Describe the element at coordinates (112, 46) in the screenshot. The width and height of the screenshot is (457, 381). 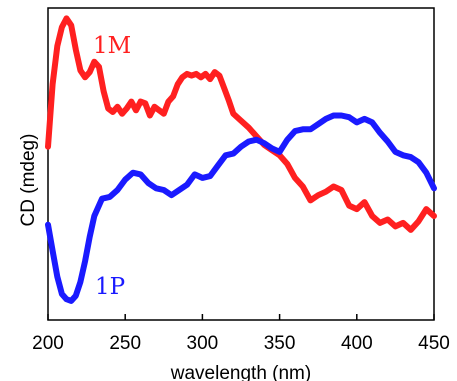
I see `series-label-1m: 1M` at that location.